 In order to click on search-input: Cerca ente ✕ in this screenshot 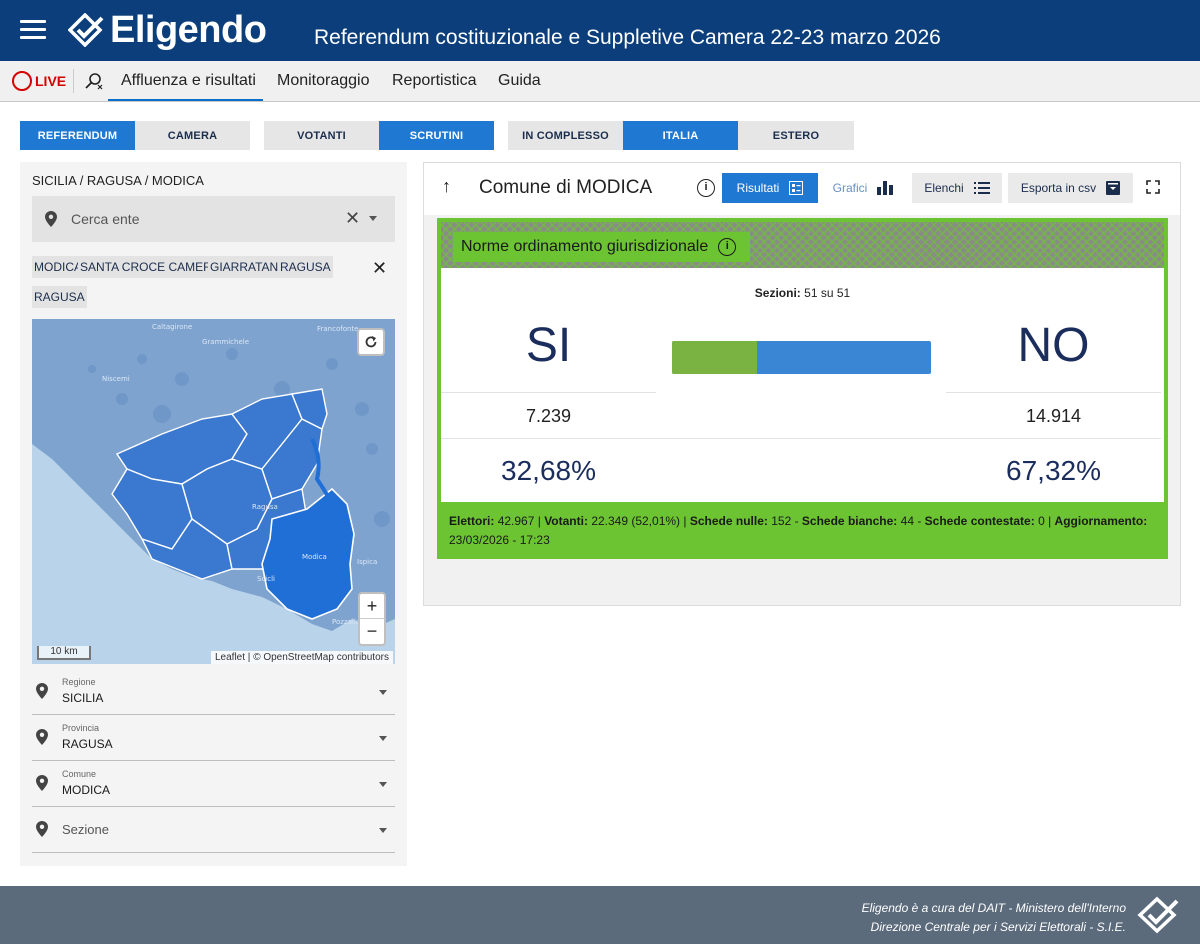, I will do `click(213, 219)`.